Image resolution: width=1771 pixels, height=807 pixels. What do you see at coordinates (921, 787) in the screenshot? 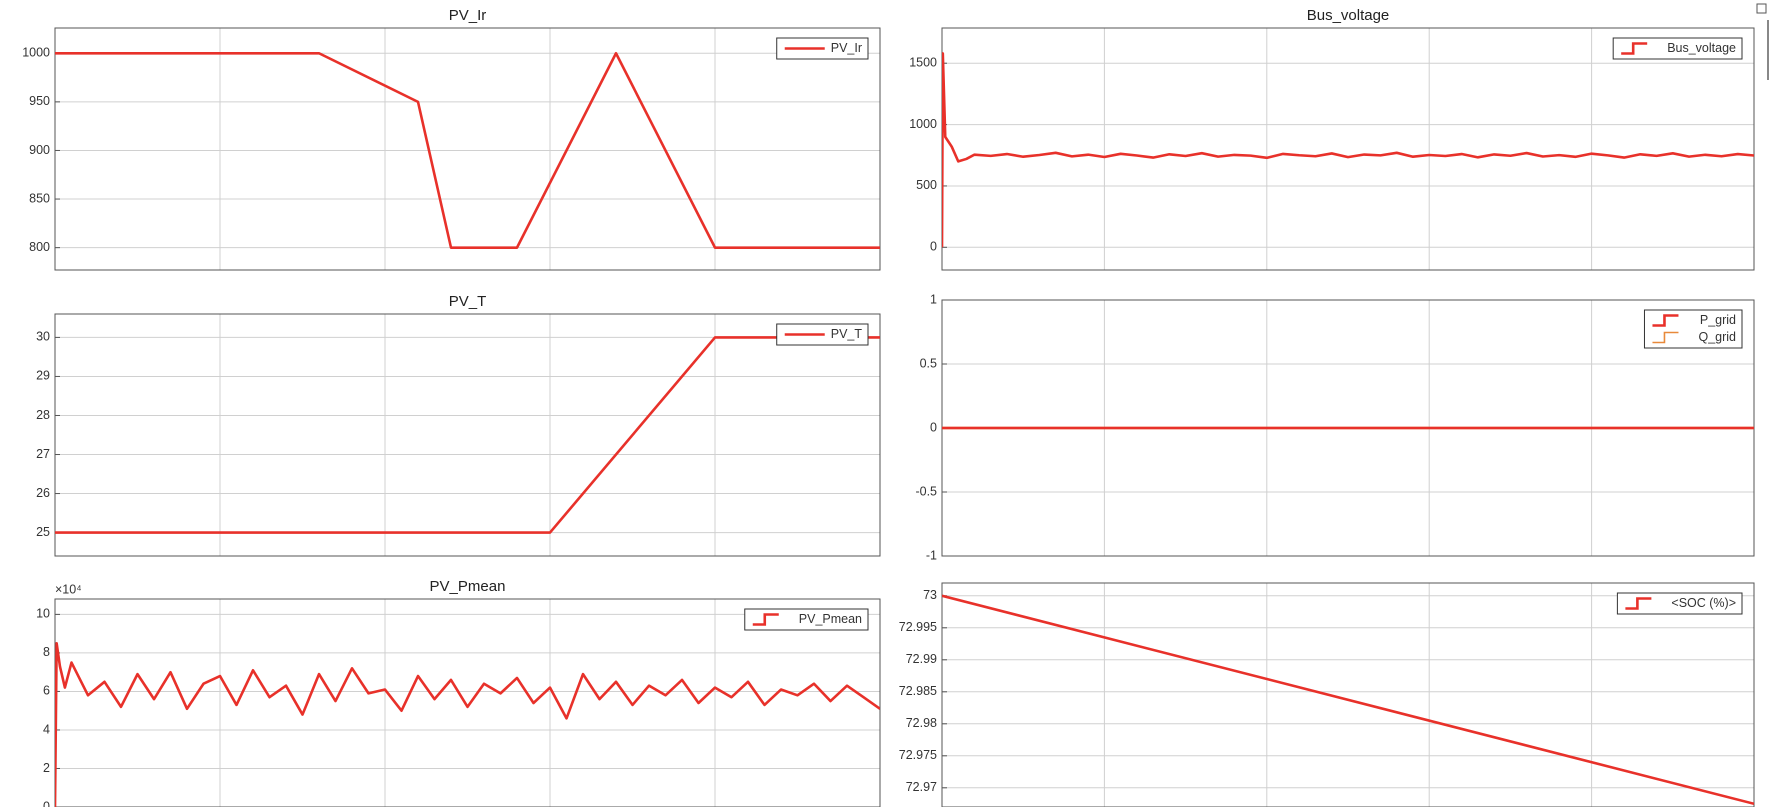
I see `y-tick-label: 72.97` at bounding box center [921, 787].